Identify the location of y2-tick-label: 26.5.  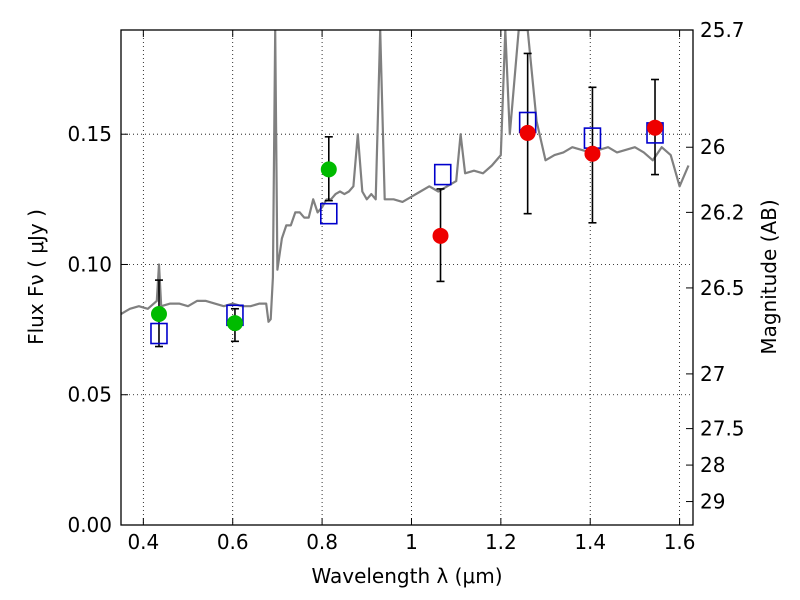
(722, 288).